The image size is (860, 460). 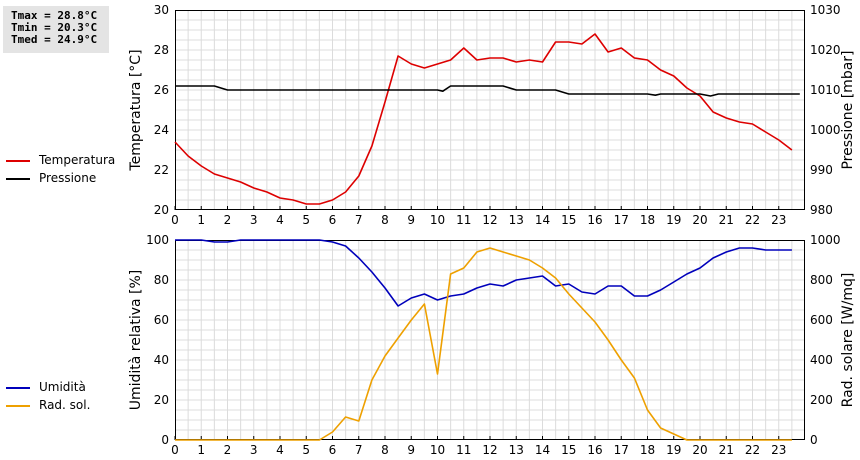 I want to click on chart2-y-left-tick-label: 0, so click(x=165, y=440).